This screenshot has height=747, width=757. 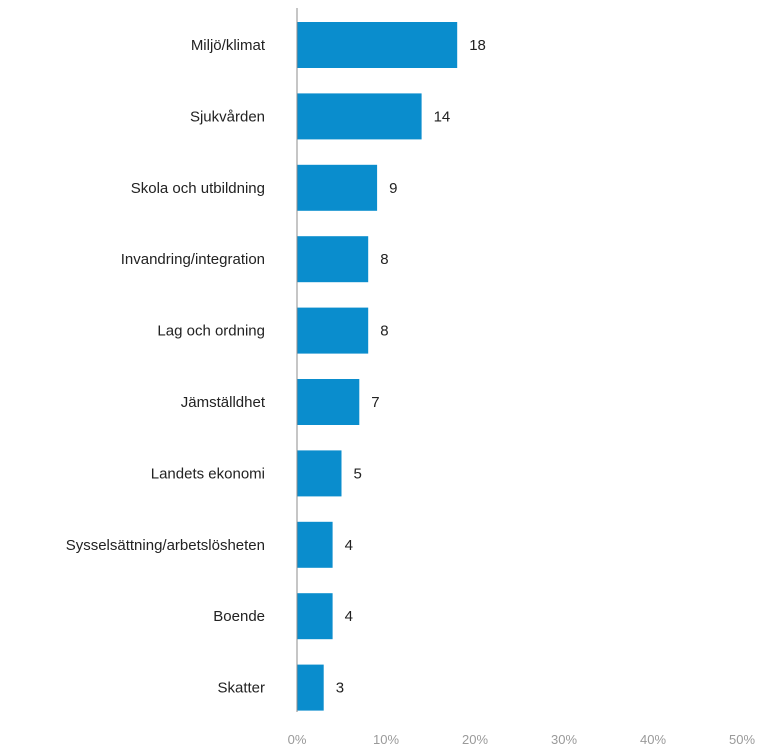 What do you see at coordinates (442, 116) in the screenshot?
I see `bar-value-label: 14` at bounding box center [442, 116].